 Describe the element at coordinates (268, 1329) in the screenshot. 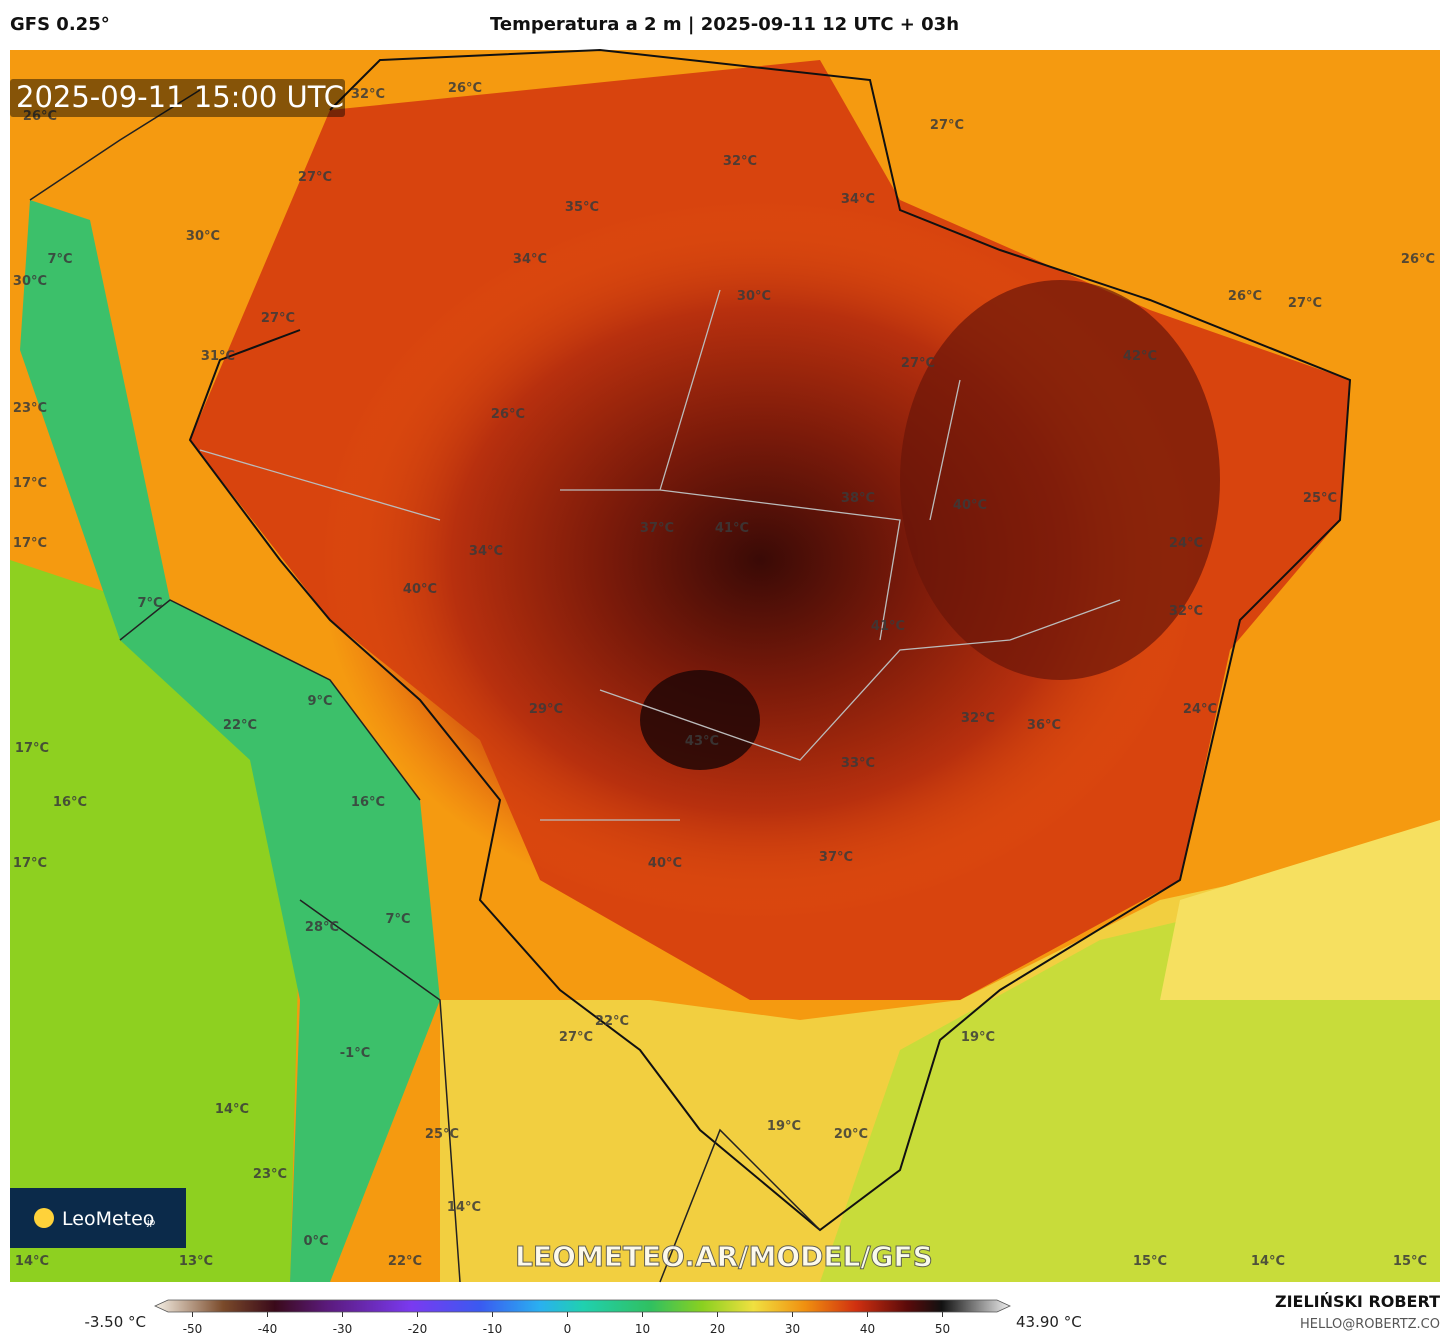

I see `colorbar-tick-label: -40` at that location.